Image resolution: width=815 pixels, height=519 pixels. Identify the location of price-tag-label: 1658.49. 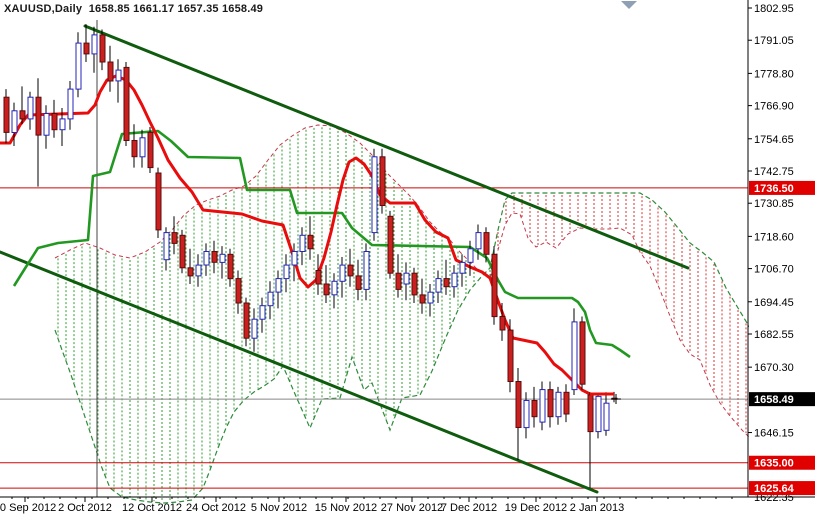
(774, 400).